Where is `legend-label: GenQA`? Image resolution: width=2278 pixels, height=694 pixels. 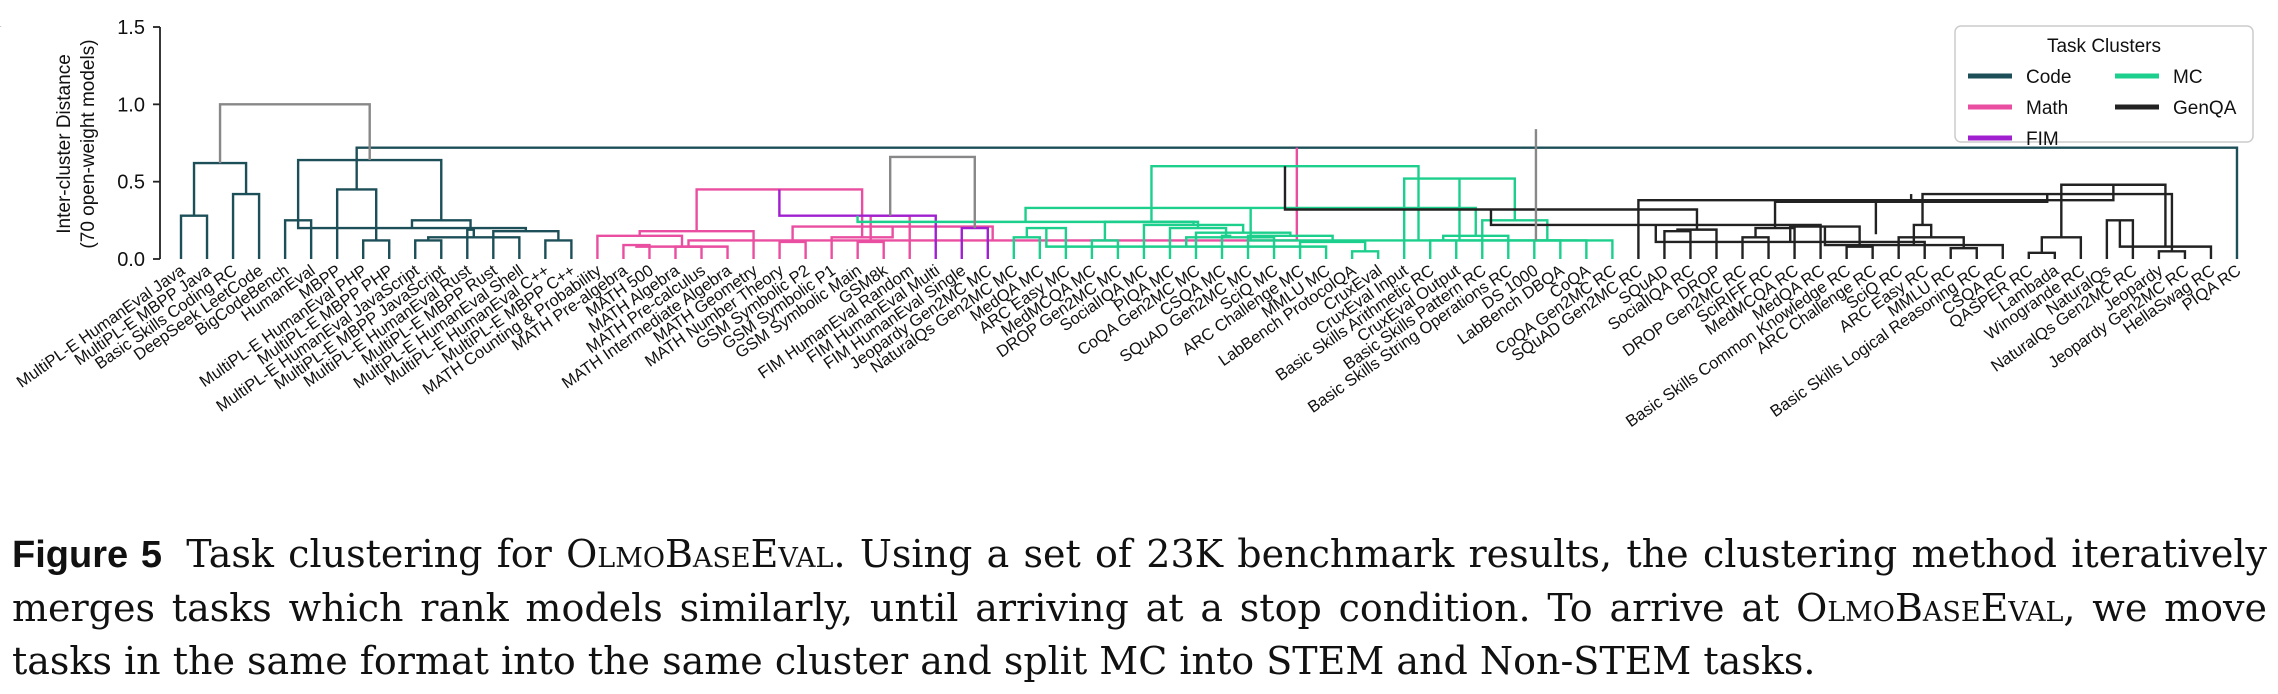 legend-label: GenQA is located at coordinates (2205, 108).